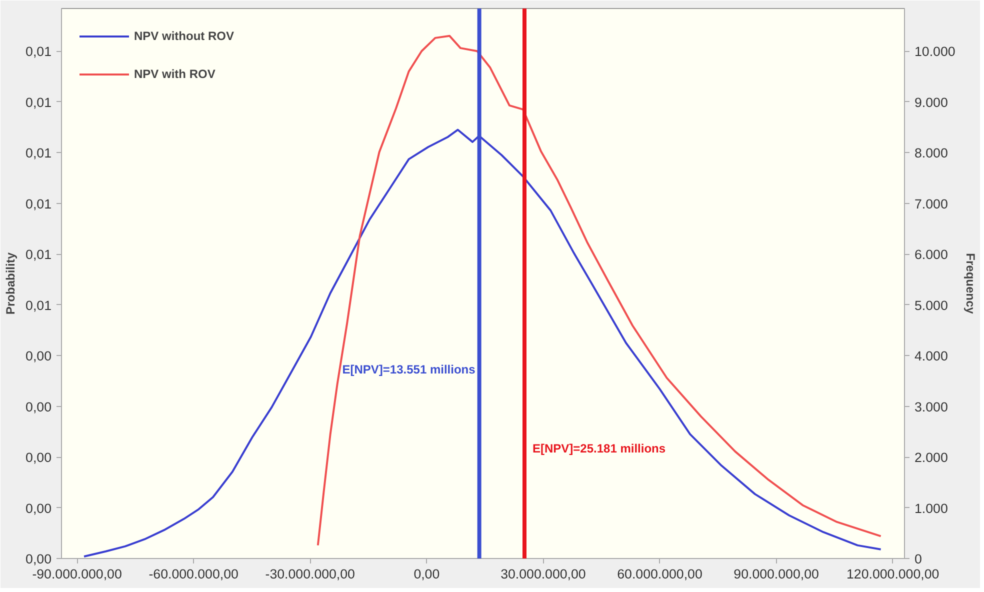  Describe the element at coordinates (931, 406) in the screenshot. I see `y2-tick-label: 3.000` at that location.